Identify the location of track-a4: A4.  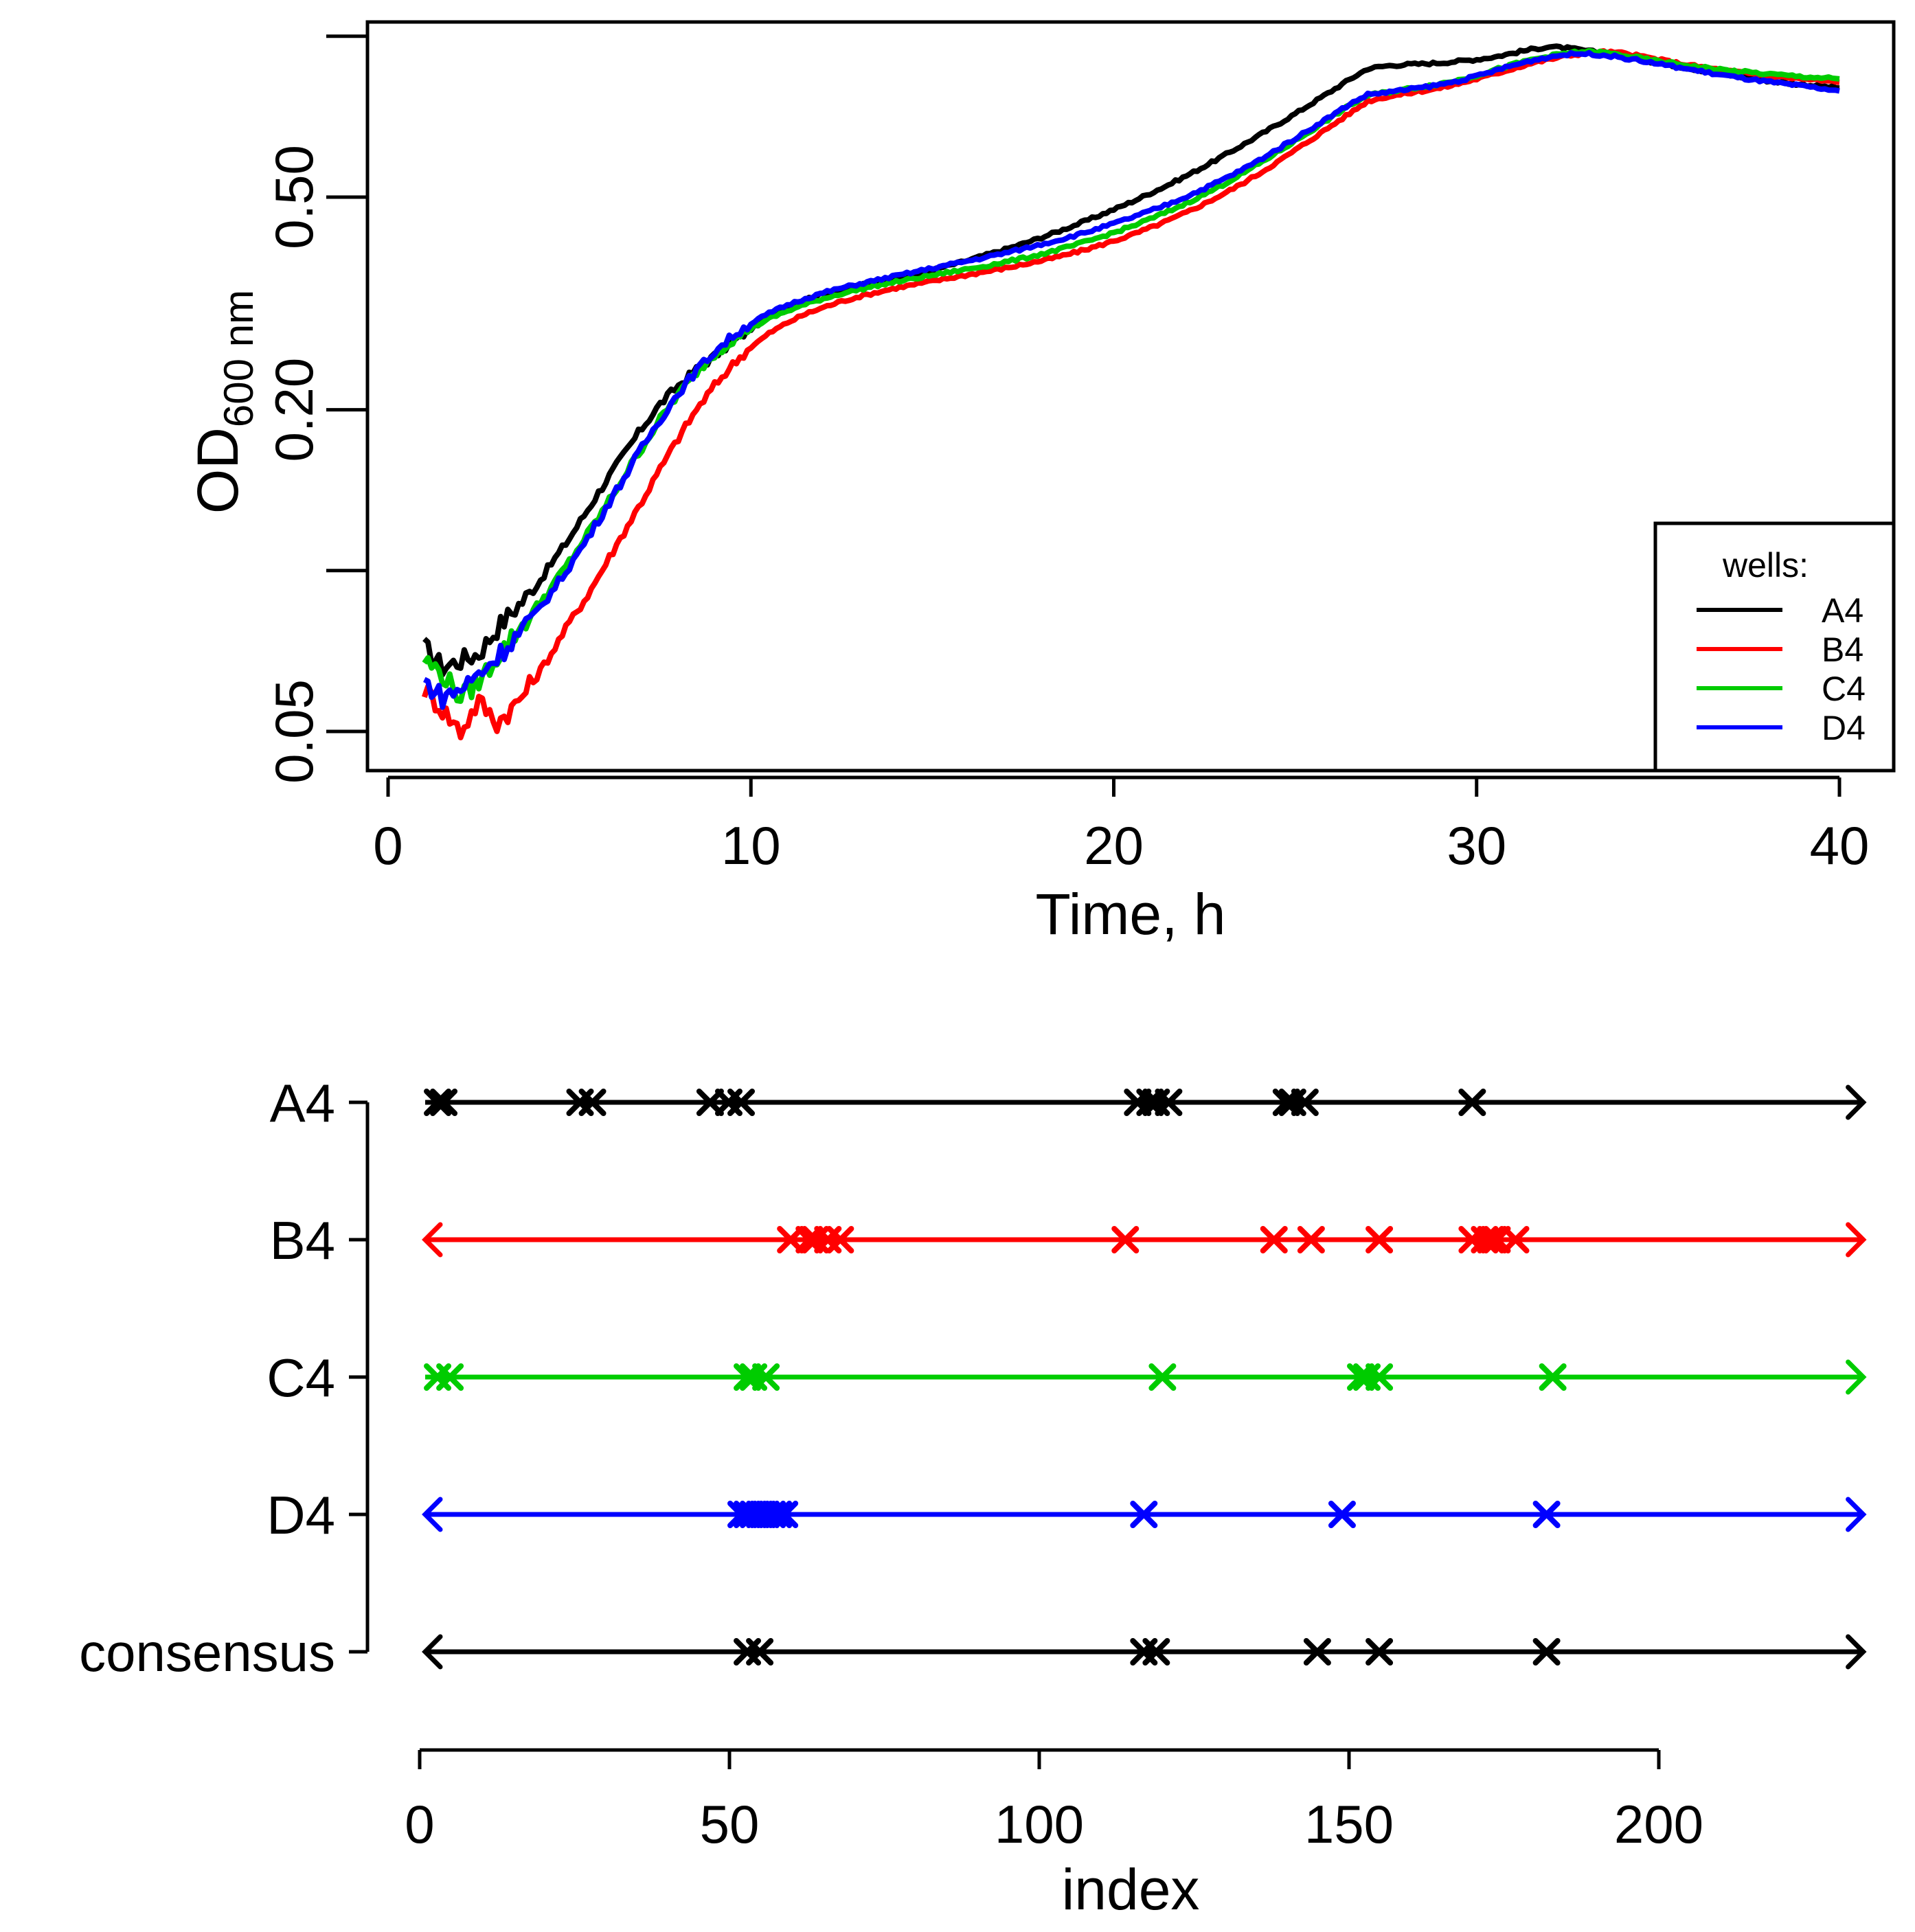
(1068, 1103).